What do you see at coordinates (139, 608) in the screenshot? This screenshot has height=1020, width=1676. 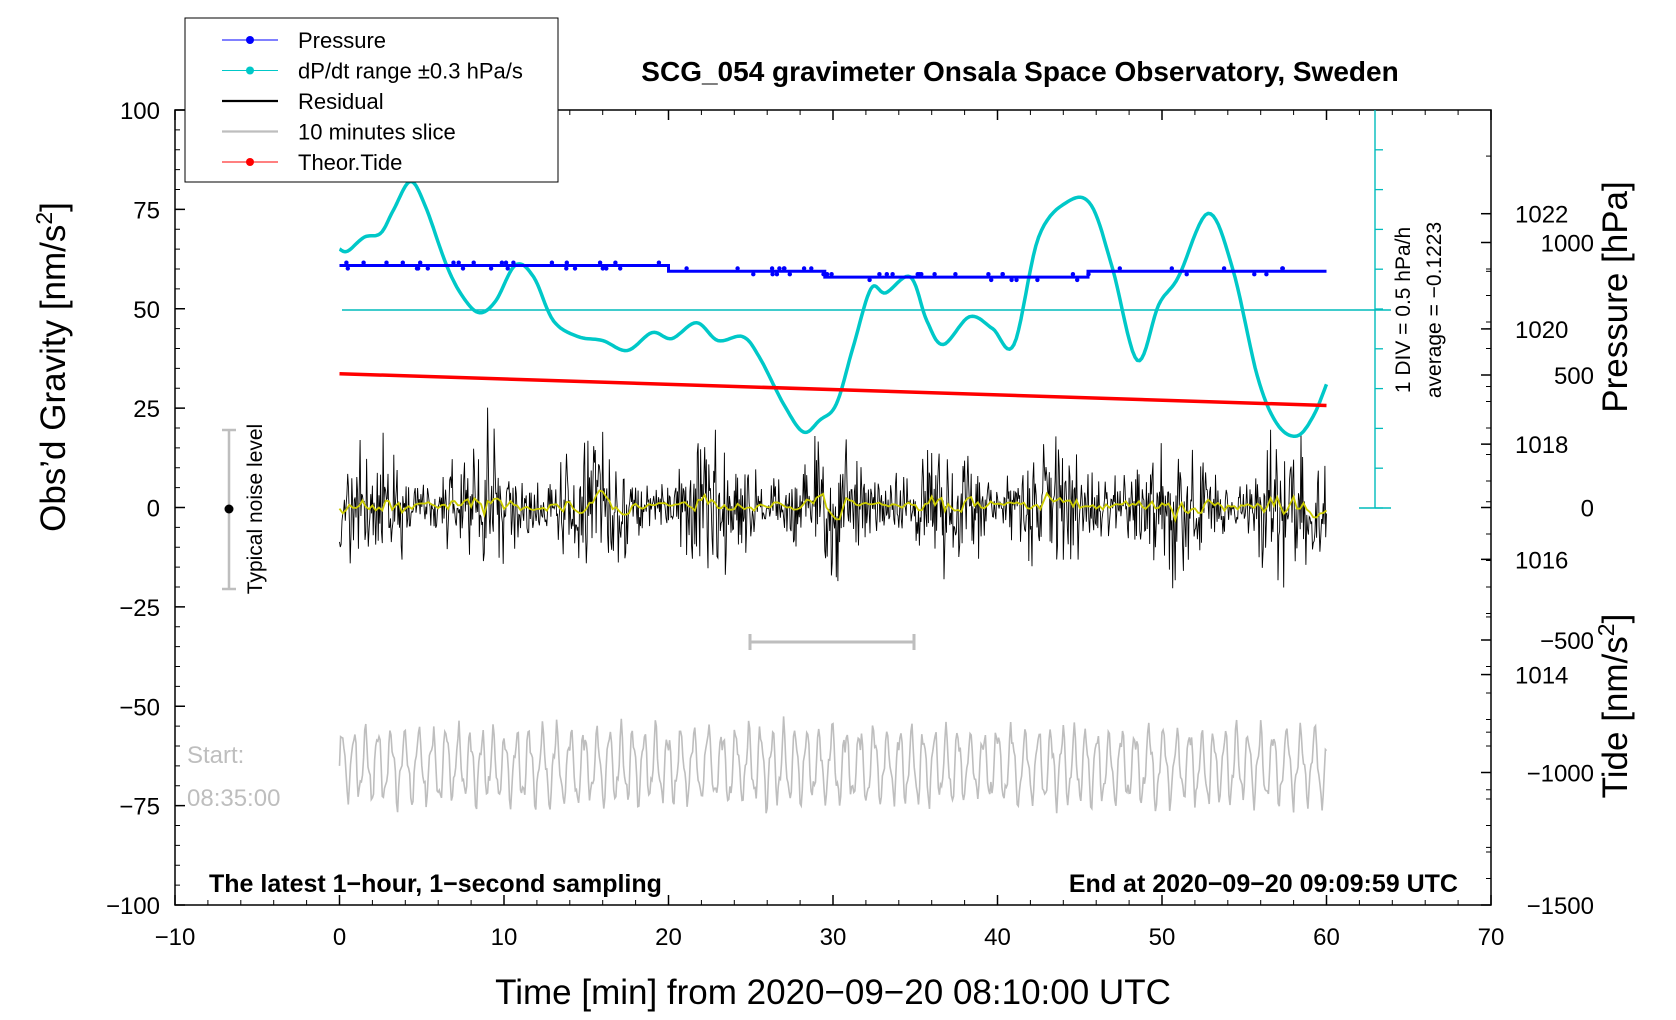 I see `y-tick-label: −25` at bounding box center [139, 608].